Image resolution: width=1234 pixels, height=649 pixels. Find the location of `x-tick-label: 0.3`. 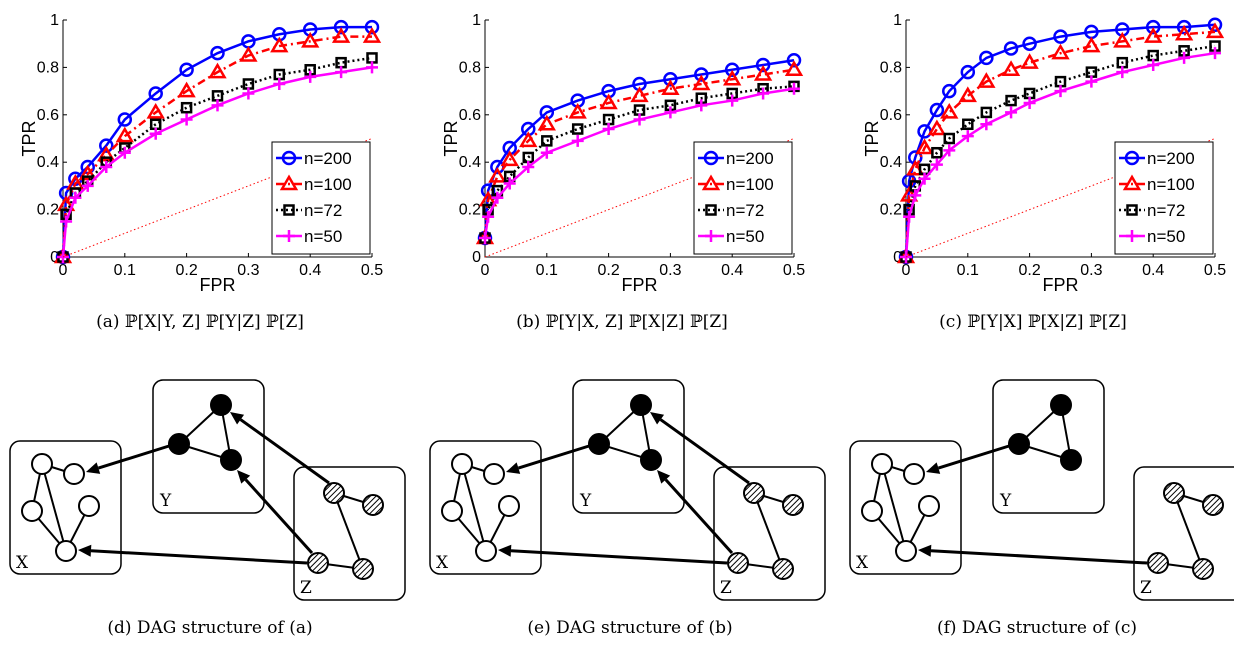

x-tick-label: 0.3 is located at coordinates (670, 270).